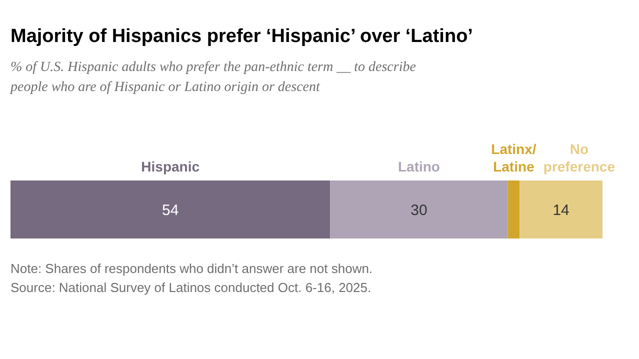  I want to click on chart-title: Majority of Hispanics prefer ‘Hispanic’ over ‘Latino’, so click(241, 36).